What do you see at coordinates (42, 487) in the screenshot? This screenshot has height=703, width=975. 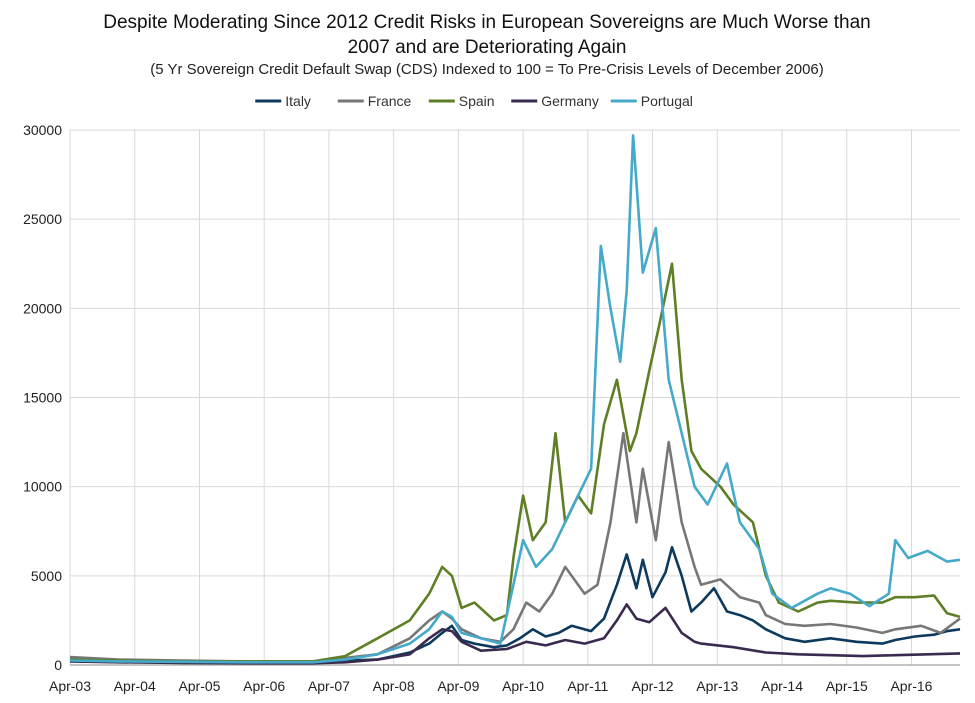 I see `y-tick-label: 10000` at bounding box center [42, 487].